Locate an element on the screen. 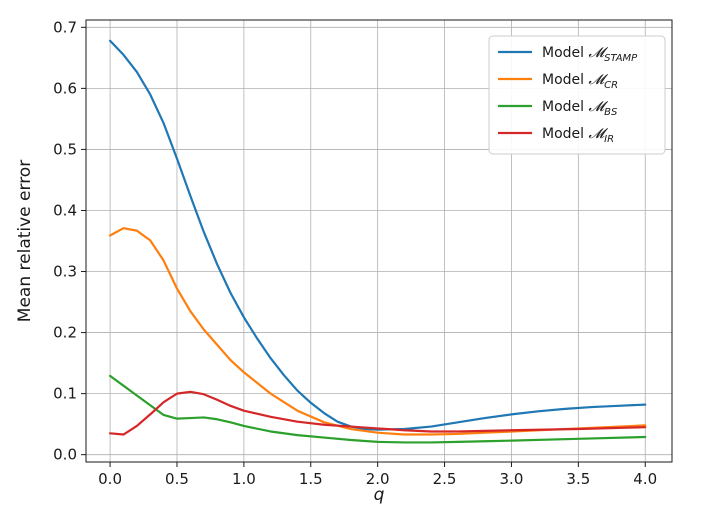  y-tick-label: 0.5 is located at coordinates (65, 149).